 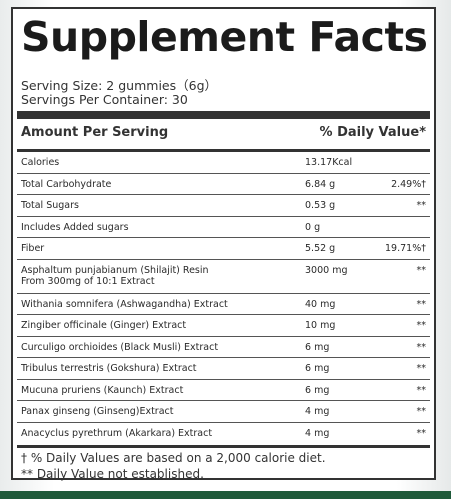 What do you see at coordinates (102, 390) in the screenshot?
I see `nutrient-name: Mucuna pruriens (Kaunch) Extract` at bounding box center [102, 390].